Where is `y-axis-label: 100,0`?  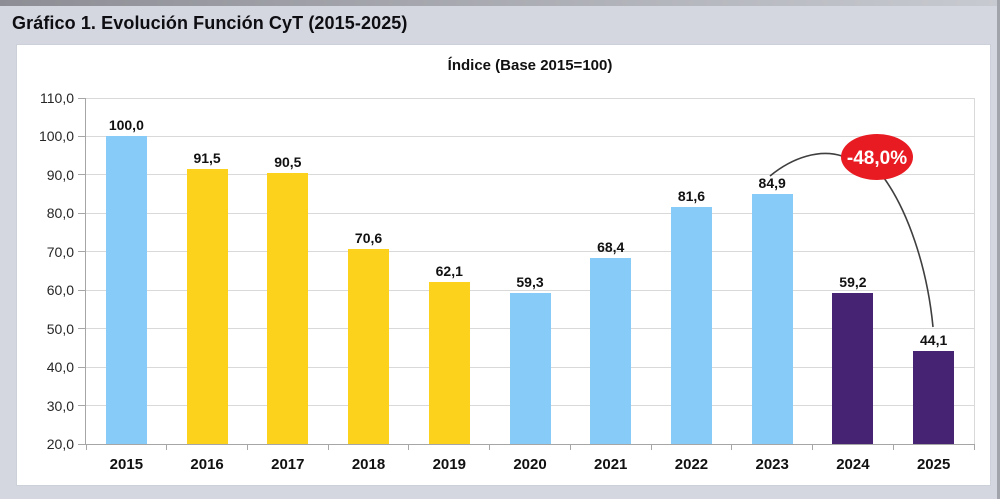 y-axis-label: 100,0 is located at coordinates (56, 136).